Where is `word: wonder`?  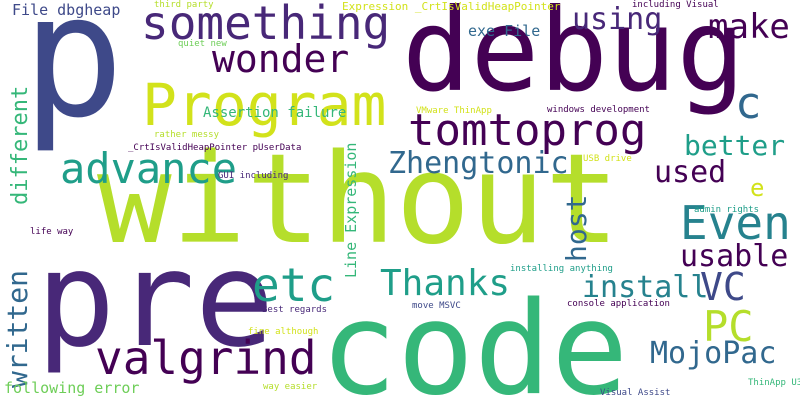
word: wonder is located at coordinates (281, 59).